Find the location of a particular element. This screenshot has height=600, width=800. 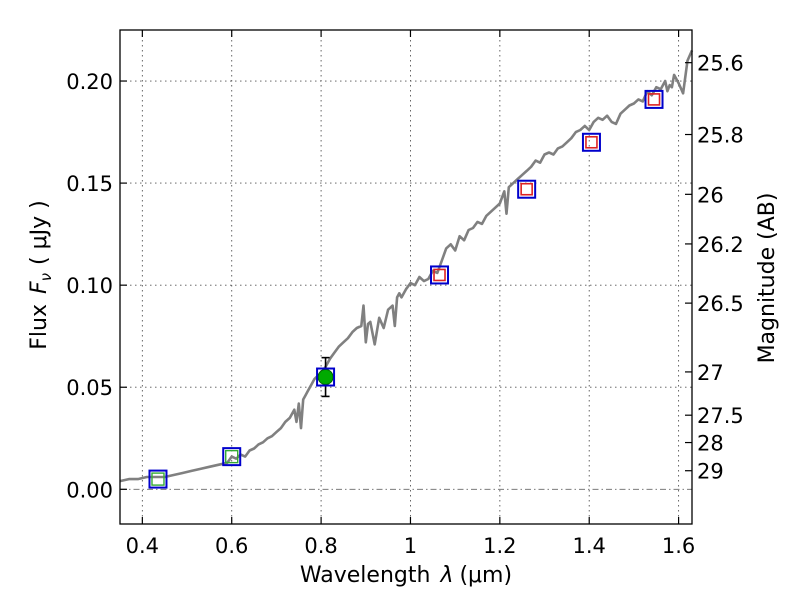

x-tick-label: 1.2 is located at coordinates (499, 546).